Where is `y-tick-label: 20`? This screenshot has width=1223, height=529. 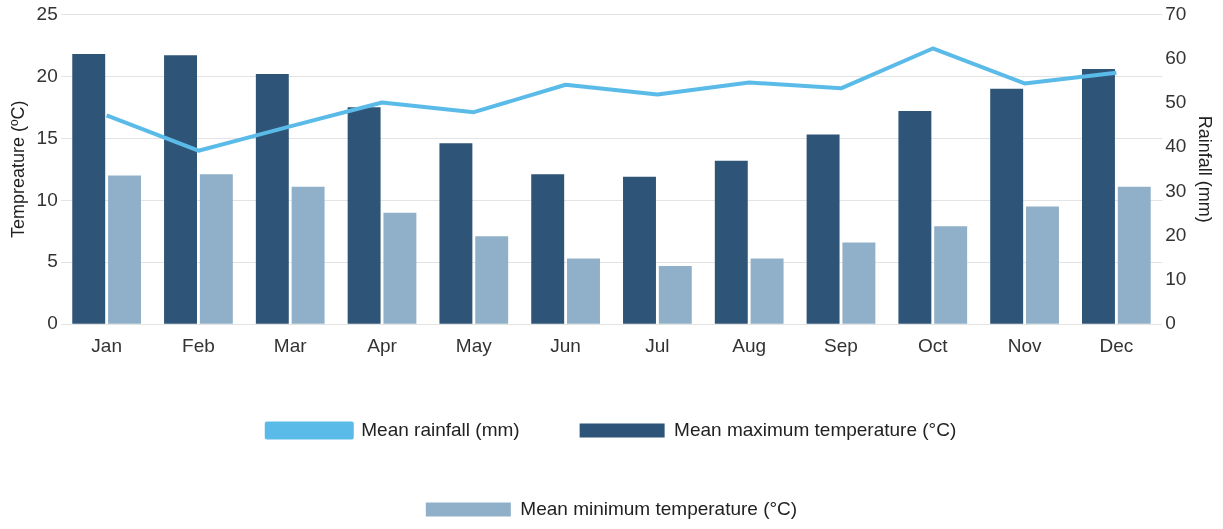 y-tick-label: 20 is located at coordinates (47, 75).